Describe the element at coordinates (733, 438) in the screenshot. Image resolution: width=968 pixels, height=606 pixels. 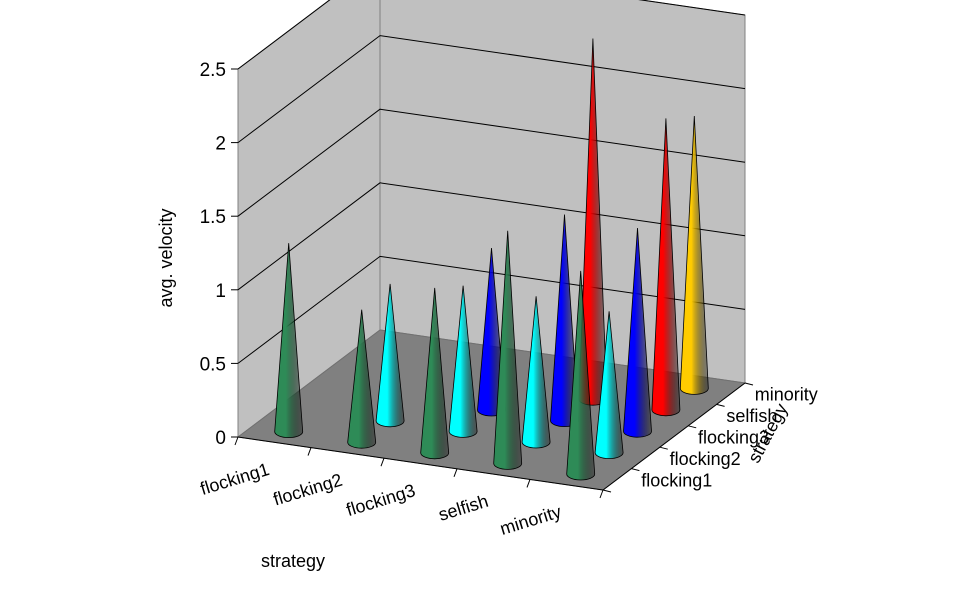
I see `depth-tick-label: flocking3` at that location.